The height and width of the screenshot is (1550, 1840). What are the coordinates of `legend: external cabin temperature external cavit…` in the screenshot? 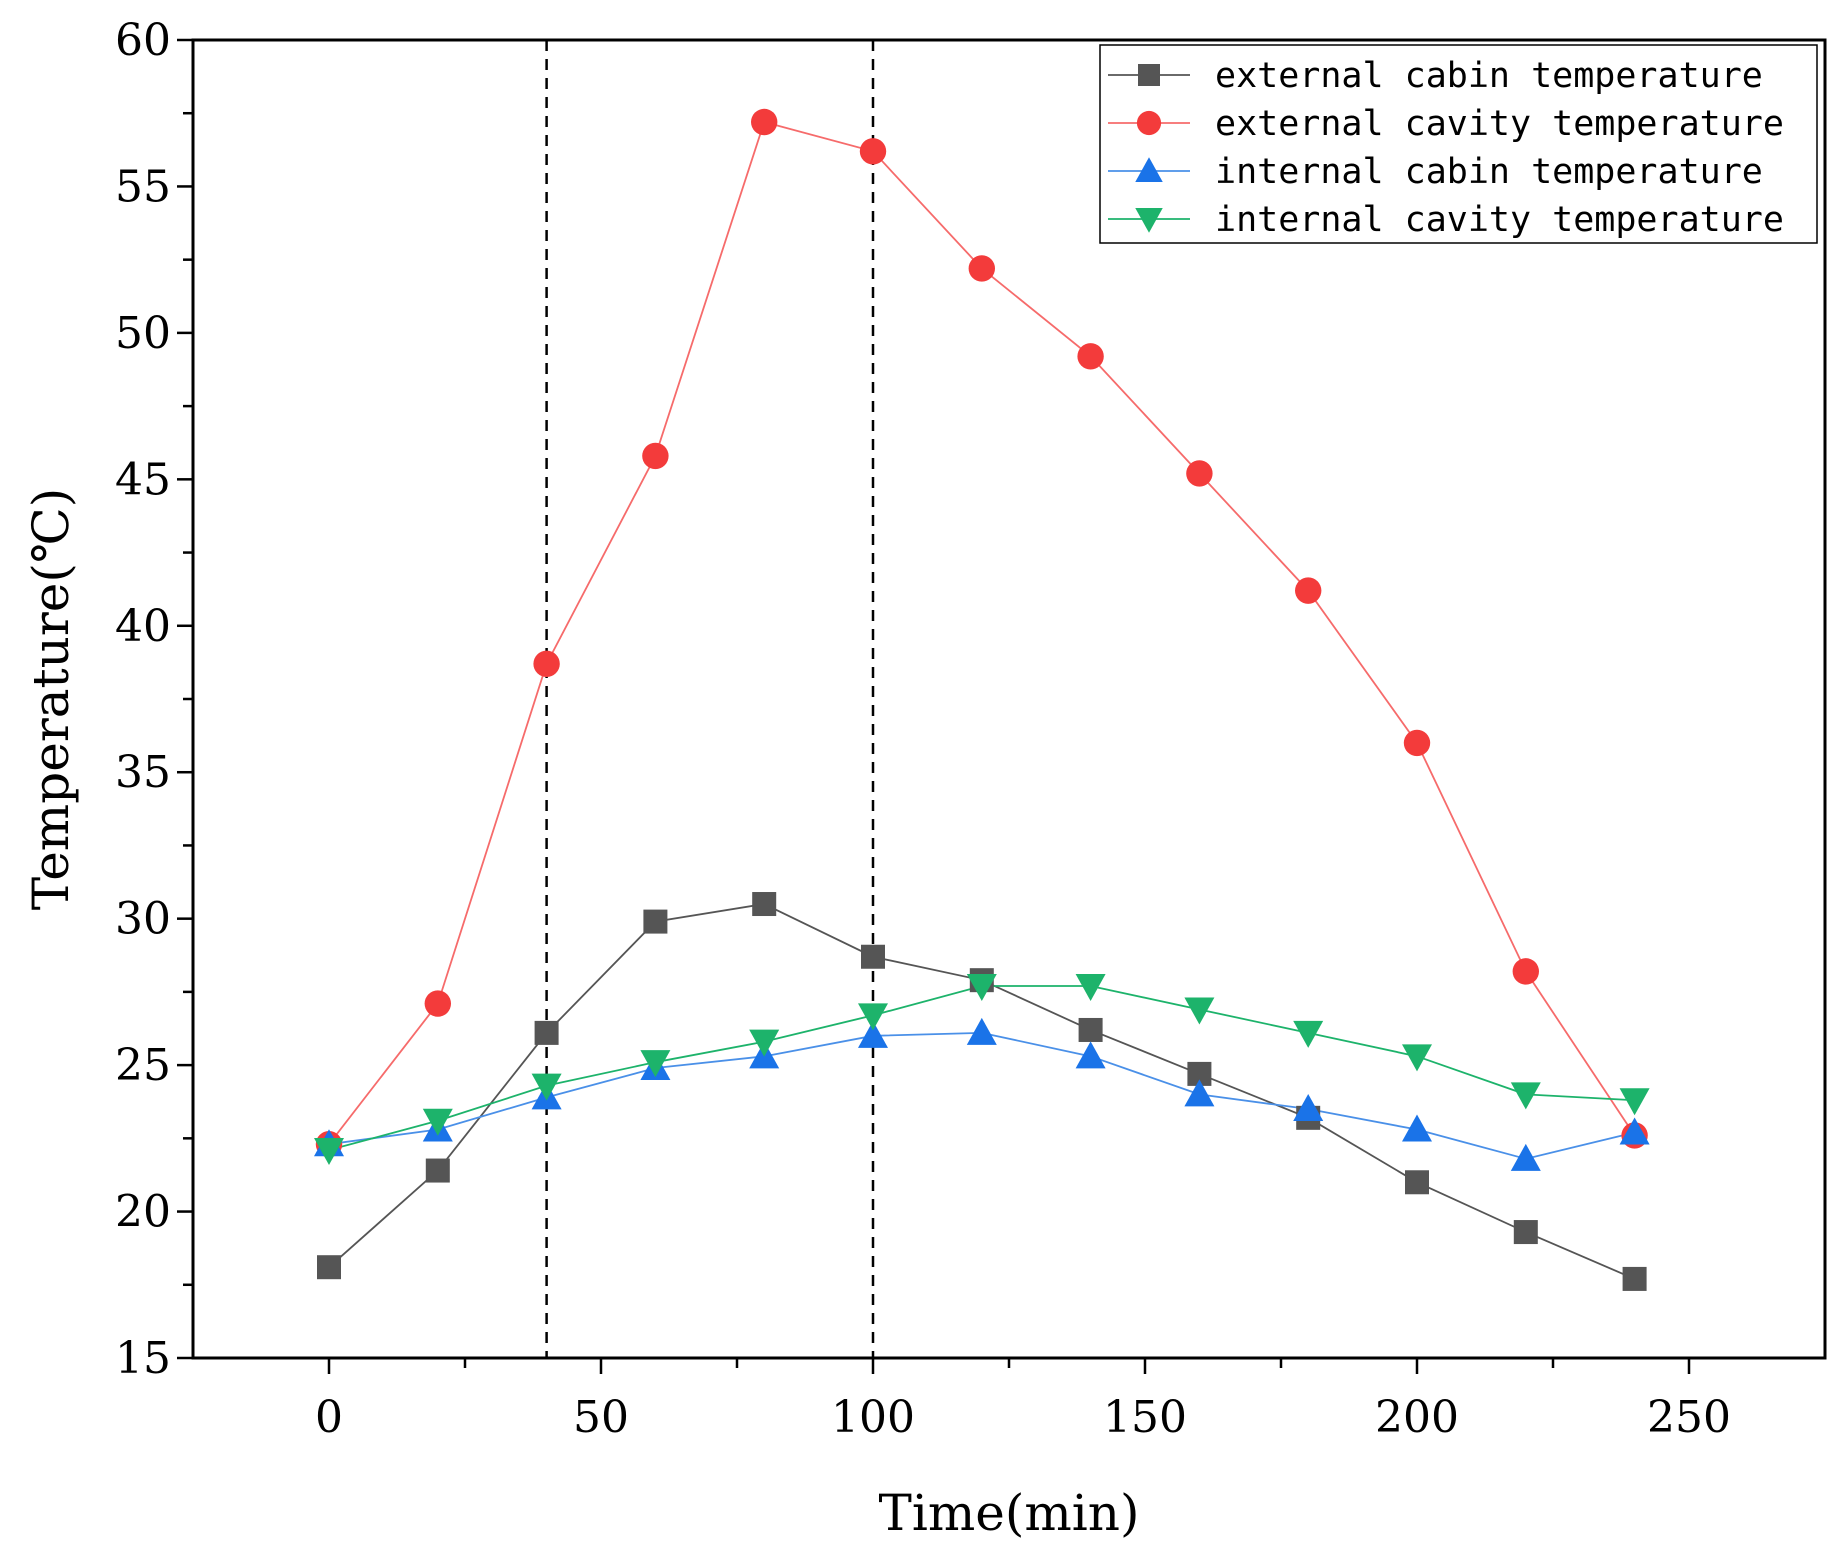 It's located at (1458, 144).